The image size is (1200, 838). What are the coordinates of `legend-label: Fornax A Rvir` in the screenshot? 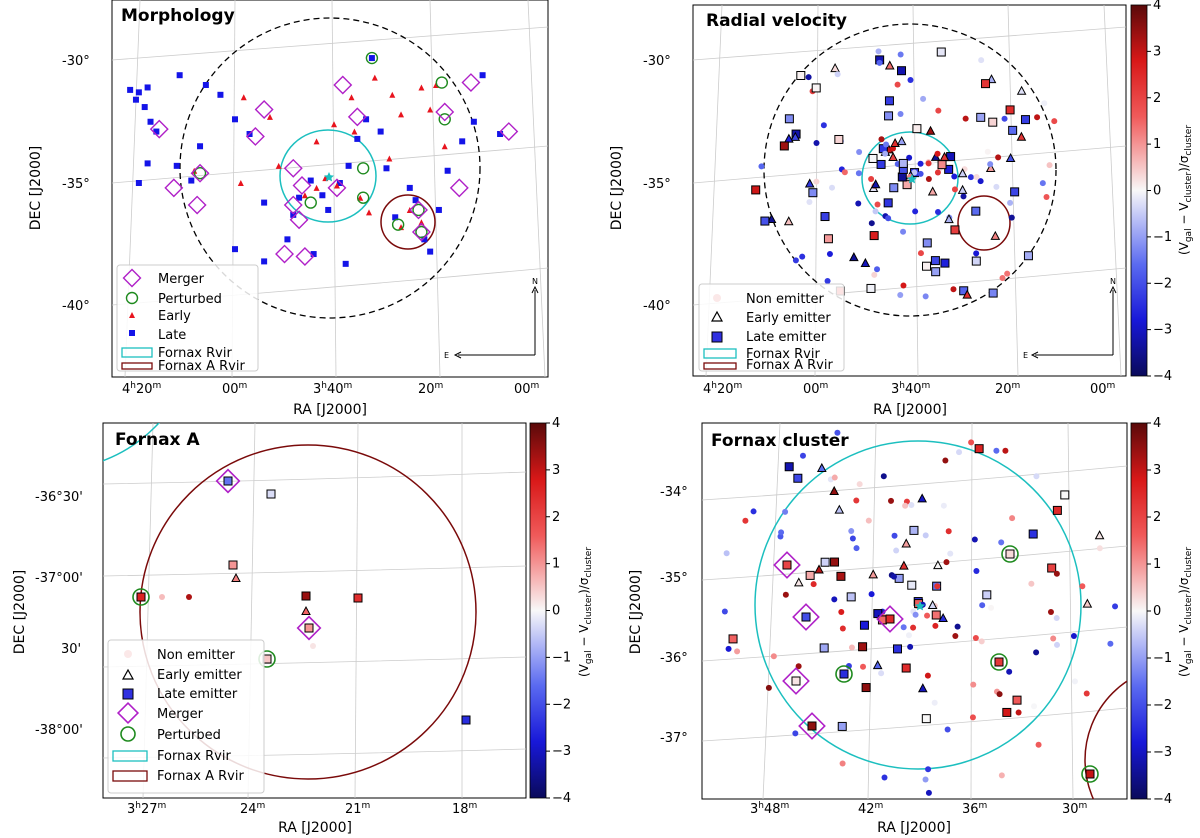 It's located at (200, 776).